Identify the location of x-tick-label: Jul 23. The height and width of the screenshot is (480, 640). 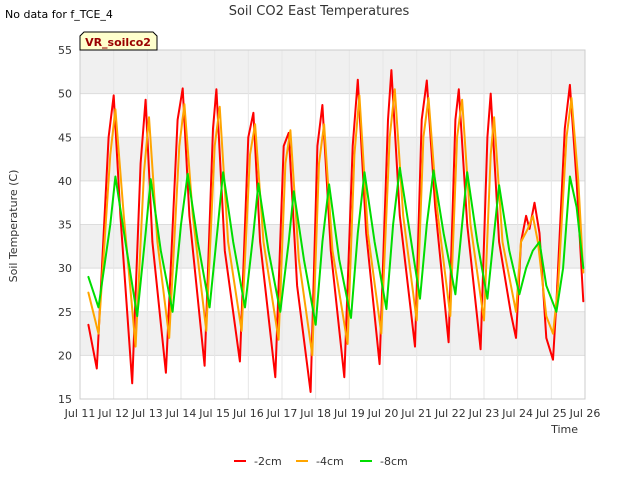
(484, 413).